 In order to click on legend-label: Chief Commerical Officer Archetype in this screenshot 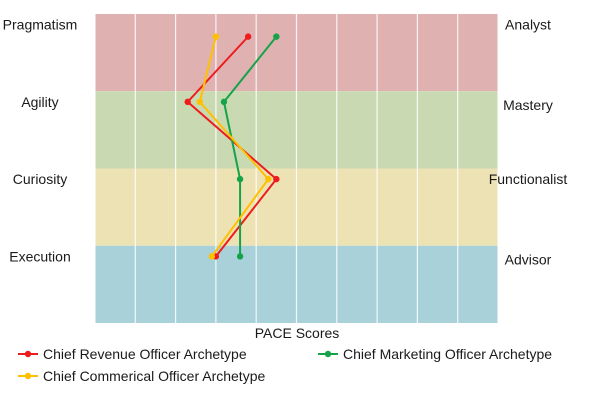, I will do `click(154, 376)`.